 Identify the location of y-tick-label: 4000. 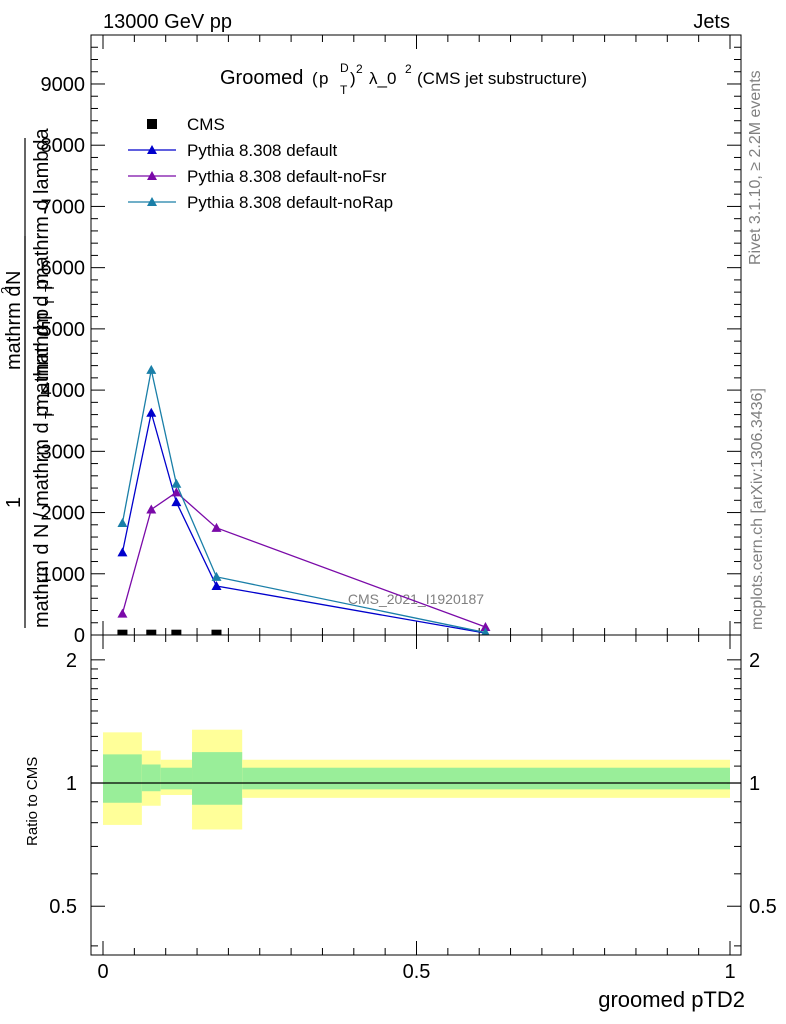
(63, 391).